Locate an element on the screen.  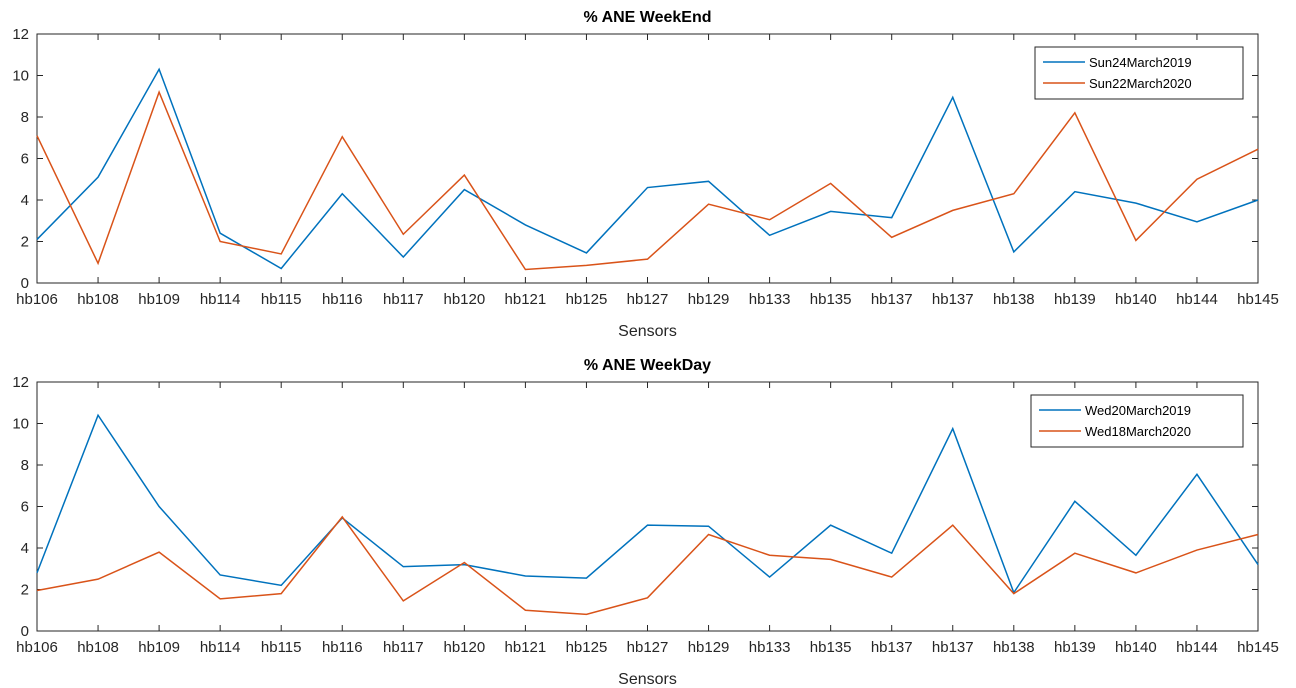
legend-label: Wed20March2019 is located at coordinates (1138, 410).